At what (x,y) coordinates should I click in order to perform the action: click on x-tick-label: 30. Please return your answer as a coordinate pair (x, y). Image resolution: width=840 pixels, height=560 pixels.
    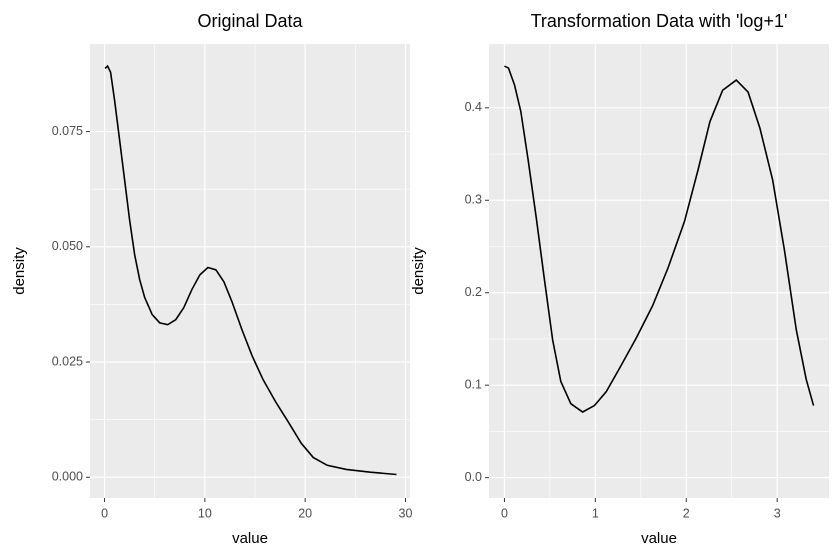
    Looking at the image, I should click on (406, 513).